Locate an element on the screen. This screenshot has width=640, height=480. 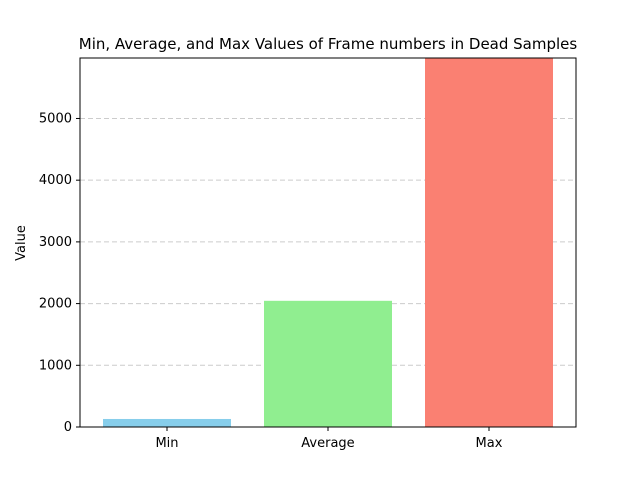
x-tick-label-average: Average is located at coordinates (327, 443).